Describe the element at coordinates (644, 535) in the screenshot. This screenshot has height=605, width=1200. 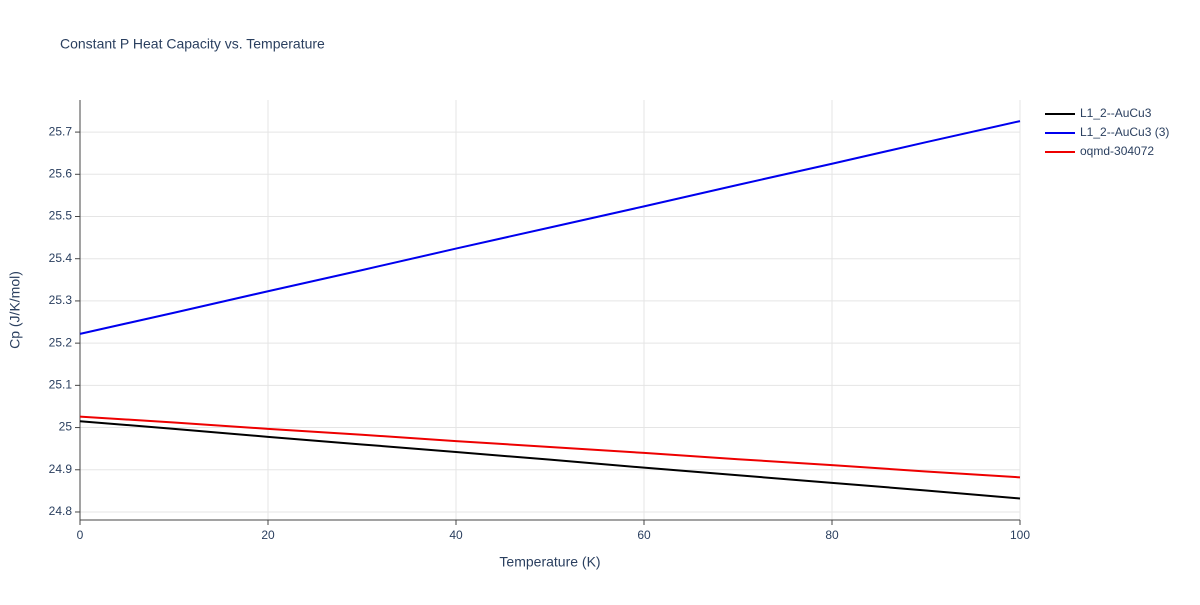
I see `x-tick-label: 60` at that location.